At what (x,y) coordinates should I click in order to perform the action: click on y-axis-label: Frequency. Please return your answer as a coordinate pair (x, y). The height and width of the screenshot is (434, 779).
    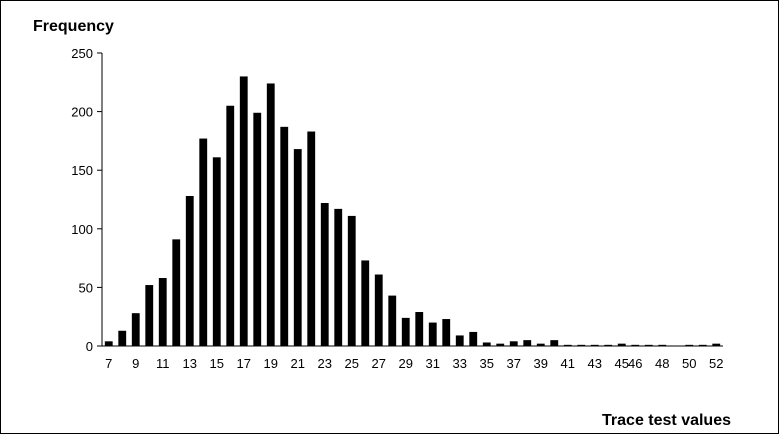
    Looking at the image, I should click on (73, 26).